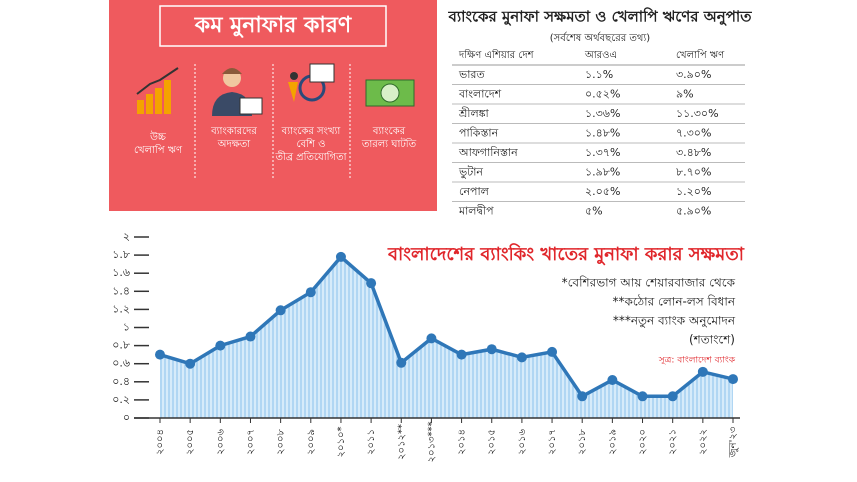  I want to click on x-tick-label: ২০০৬, so click(220, 442).